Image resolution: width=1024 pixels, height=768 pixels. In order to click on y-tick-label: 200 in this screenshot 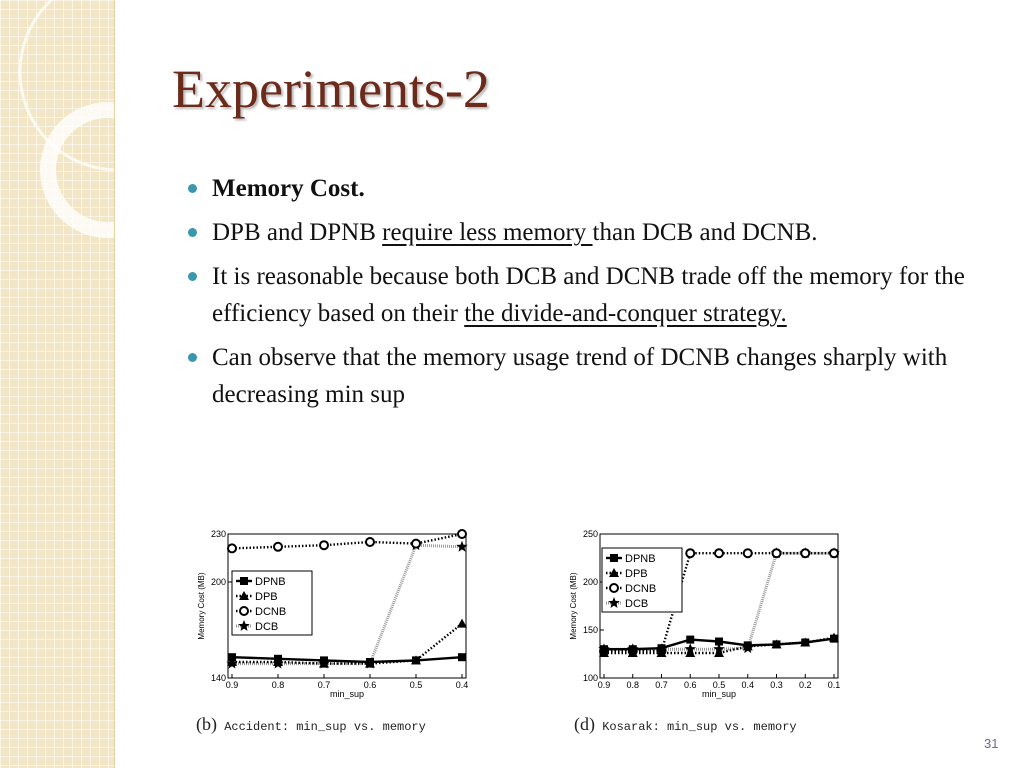, I will do `click(218, 582)`.